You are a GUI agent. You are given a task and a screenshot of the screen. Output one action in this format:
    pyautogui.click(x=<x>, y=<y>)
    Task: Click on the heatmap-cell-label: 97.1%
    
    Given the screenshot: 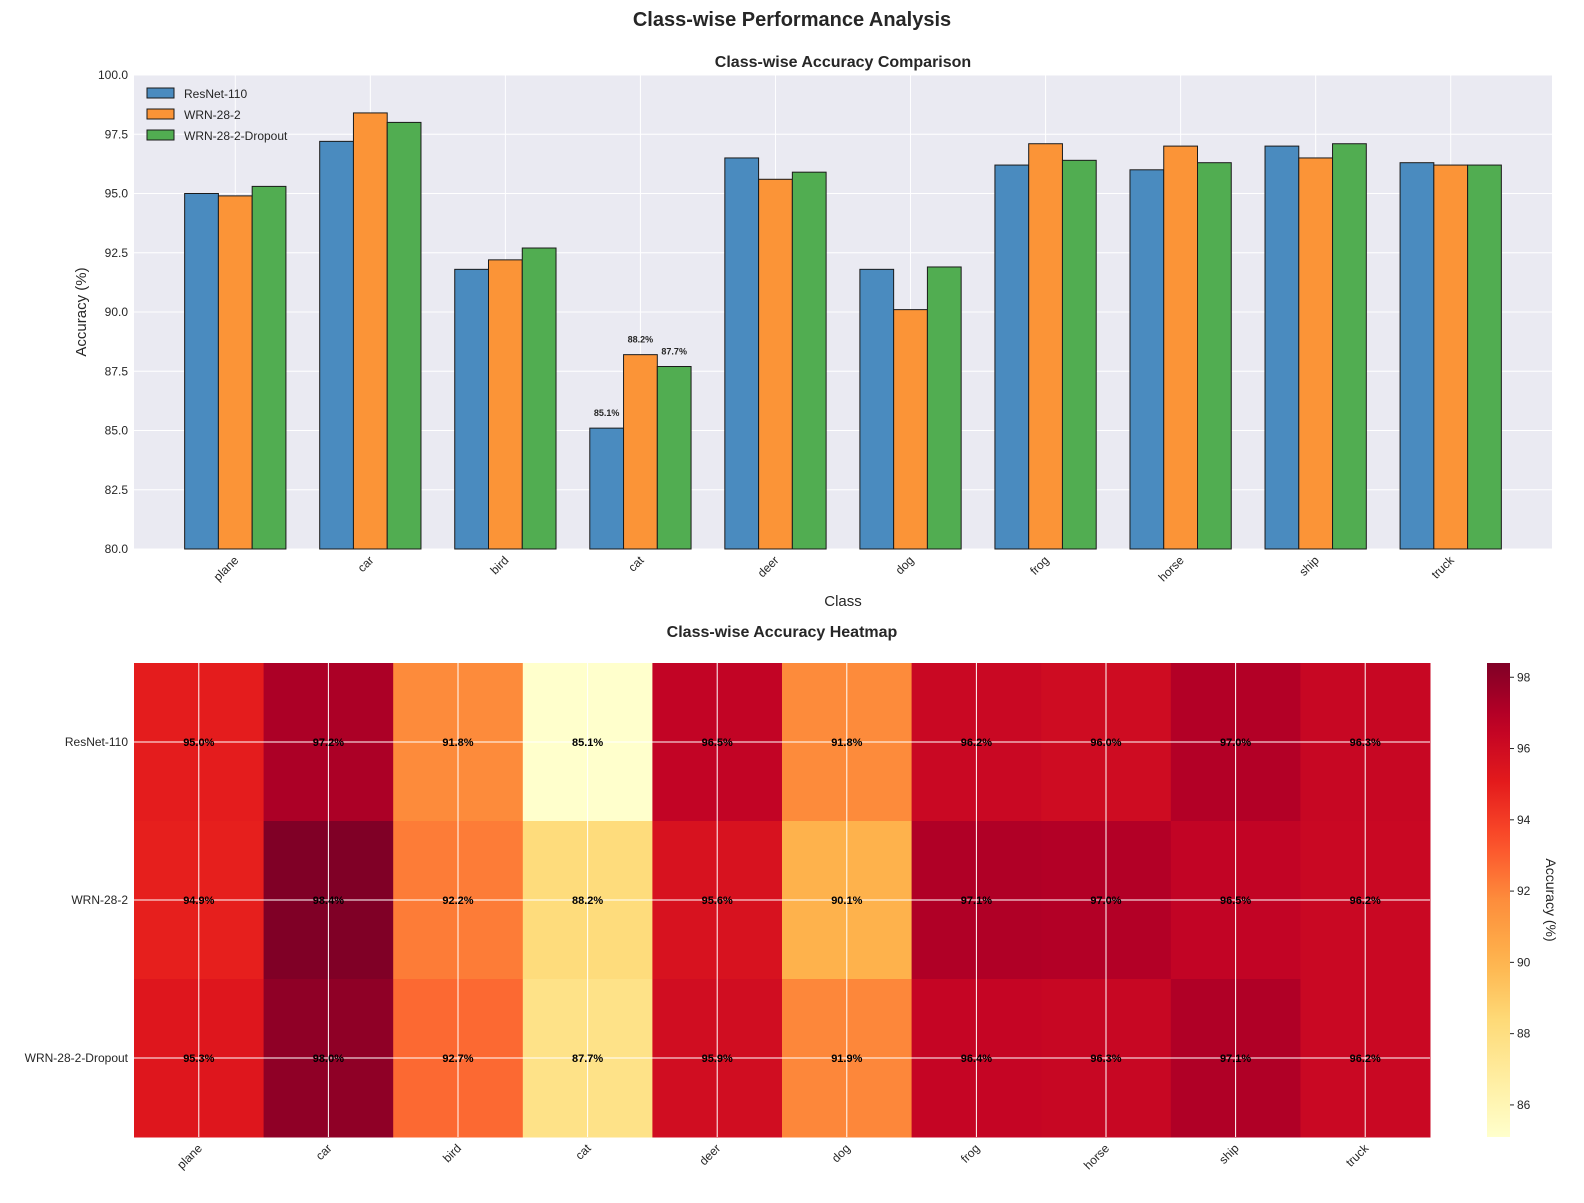 What is the action you would take?
    pyautogui.click(x=1235, y=1059)
    